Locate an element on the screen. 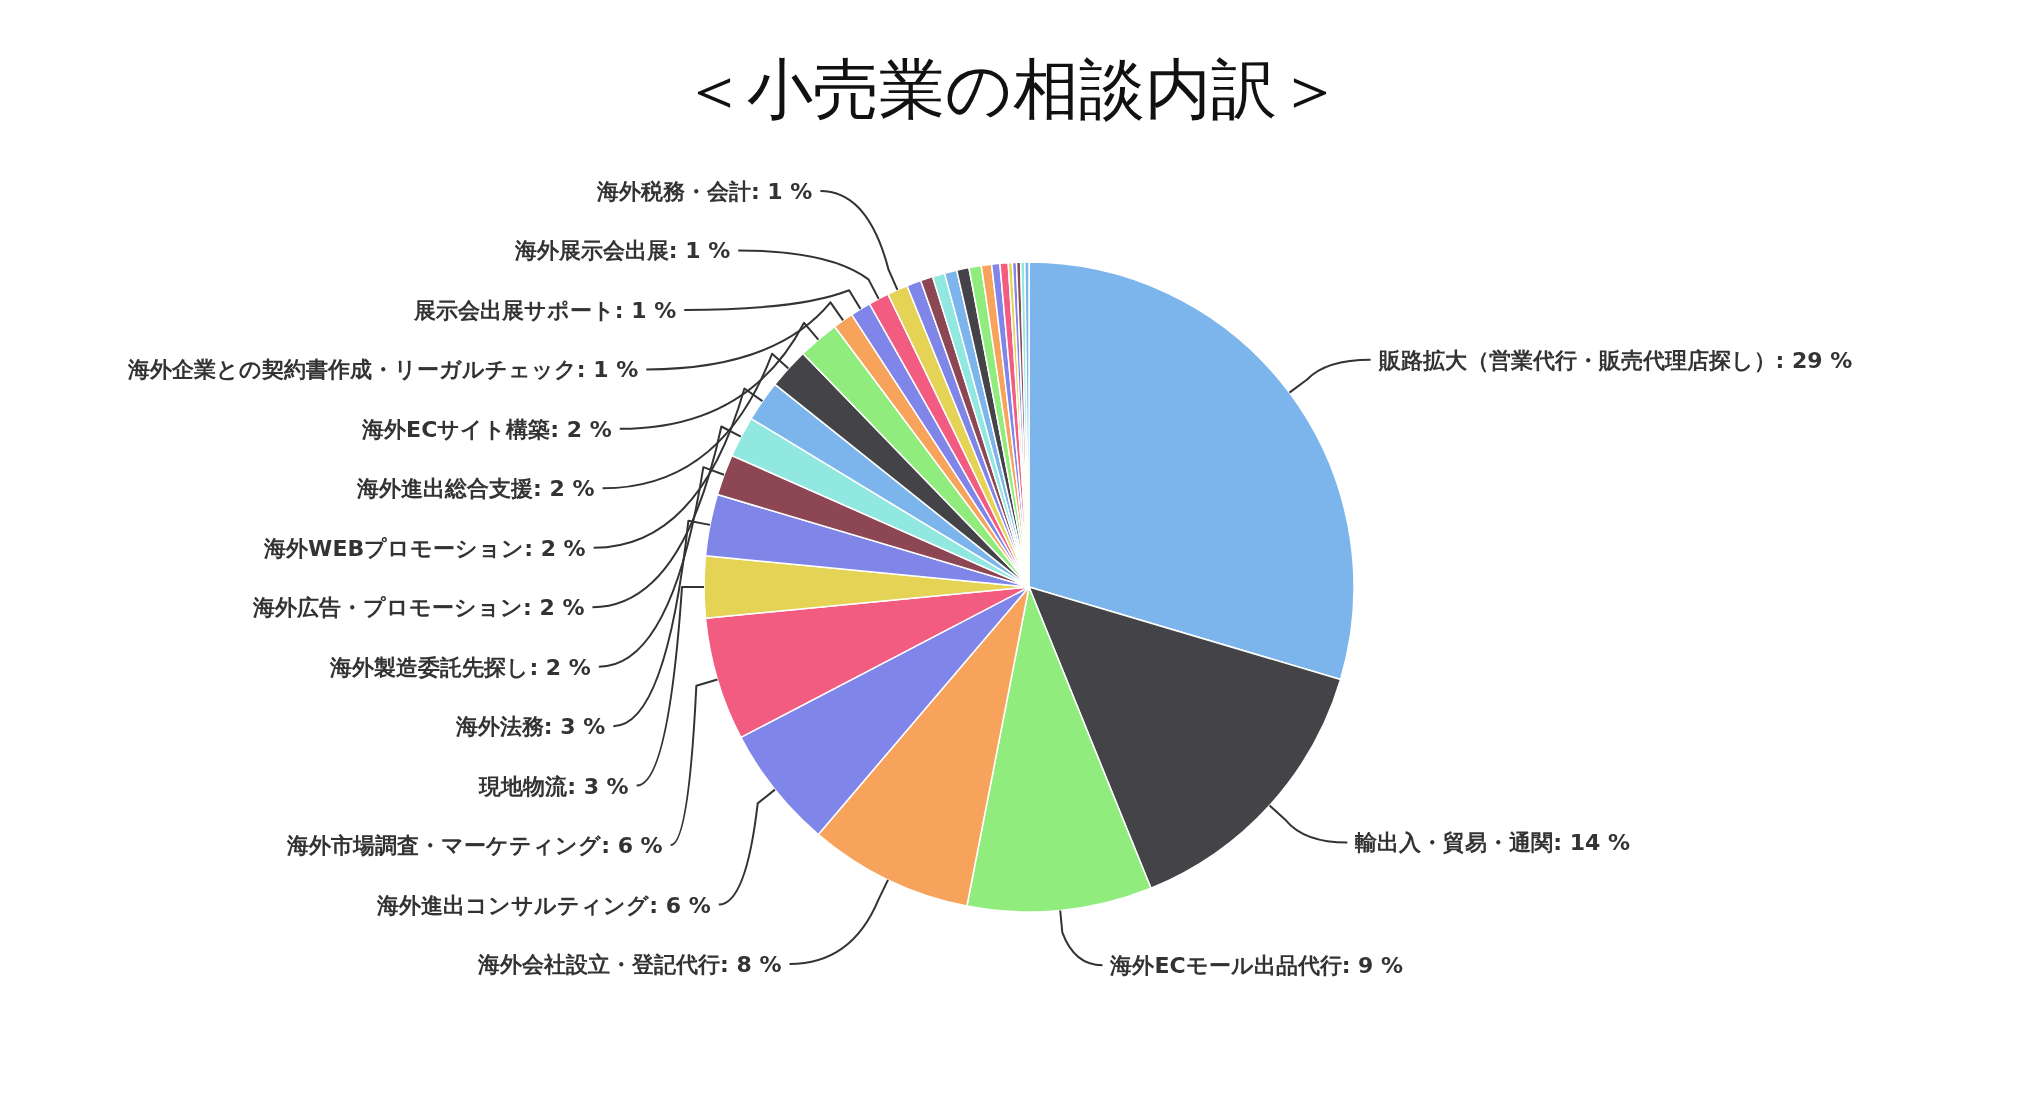 Image resolution: width=2024 pixels, height=1096 pixels. slice-label: 海外法務: 3 % is located at coordinates (530, 727).